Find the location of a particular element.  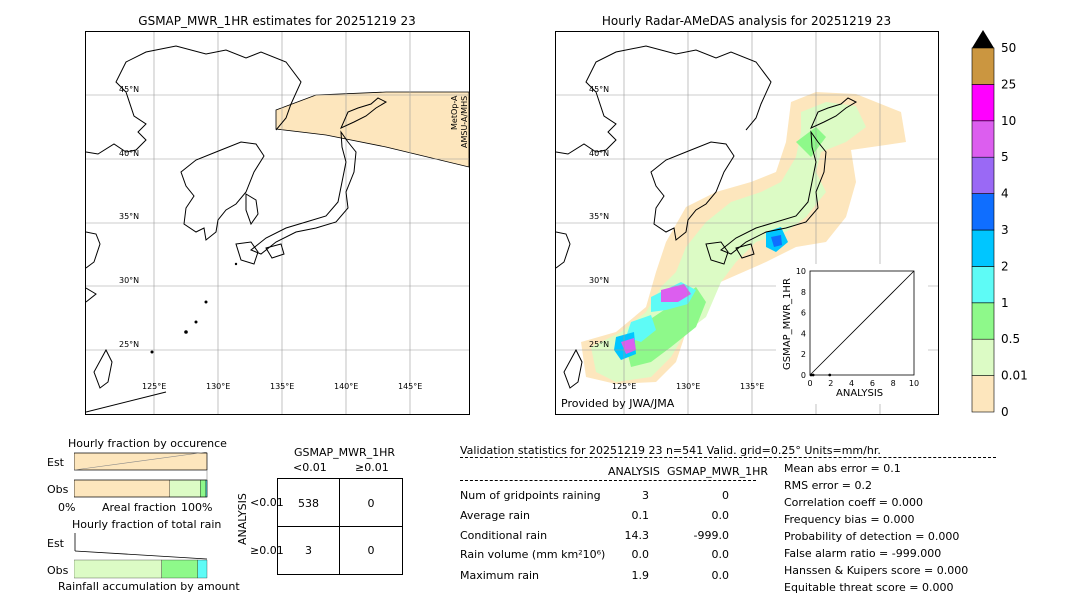

scatter-xtick-5: 10 is located at coordinates (914, 383).